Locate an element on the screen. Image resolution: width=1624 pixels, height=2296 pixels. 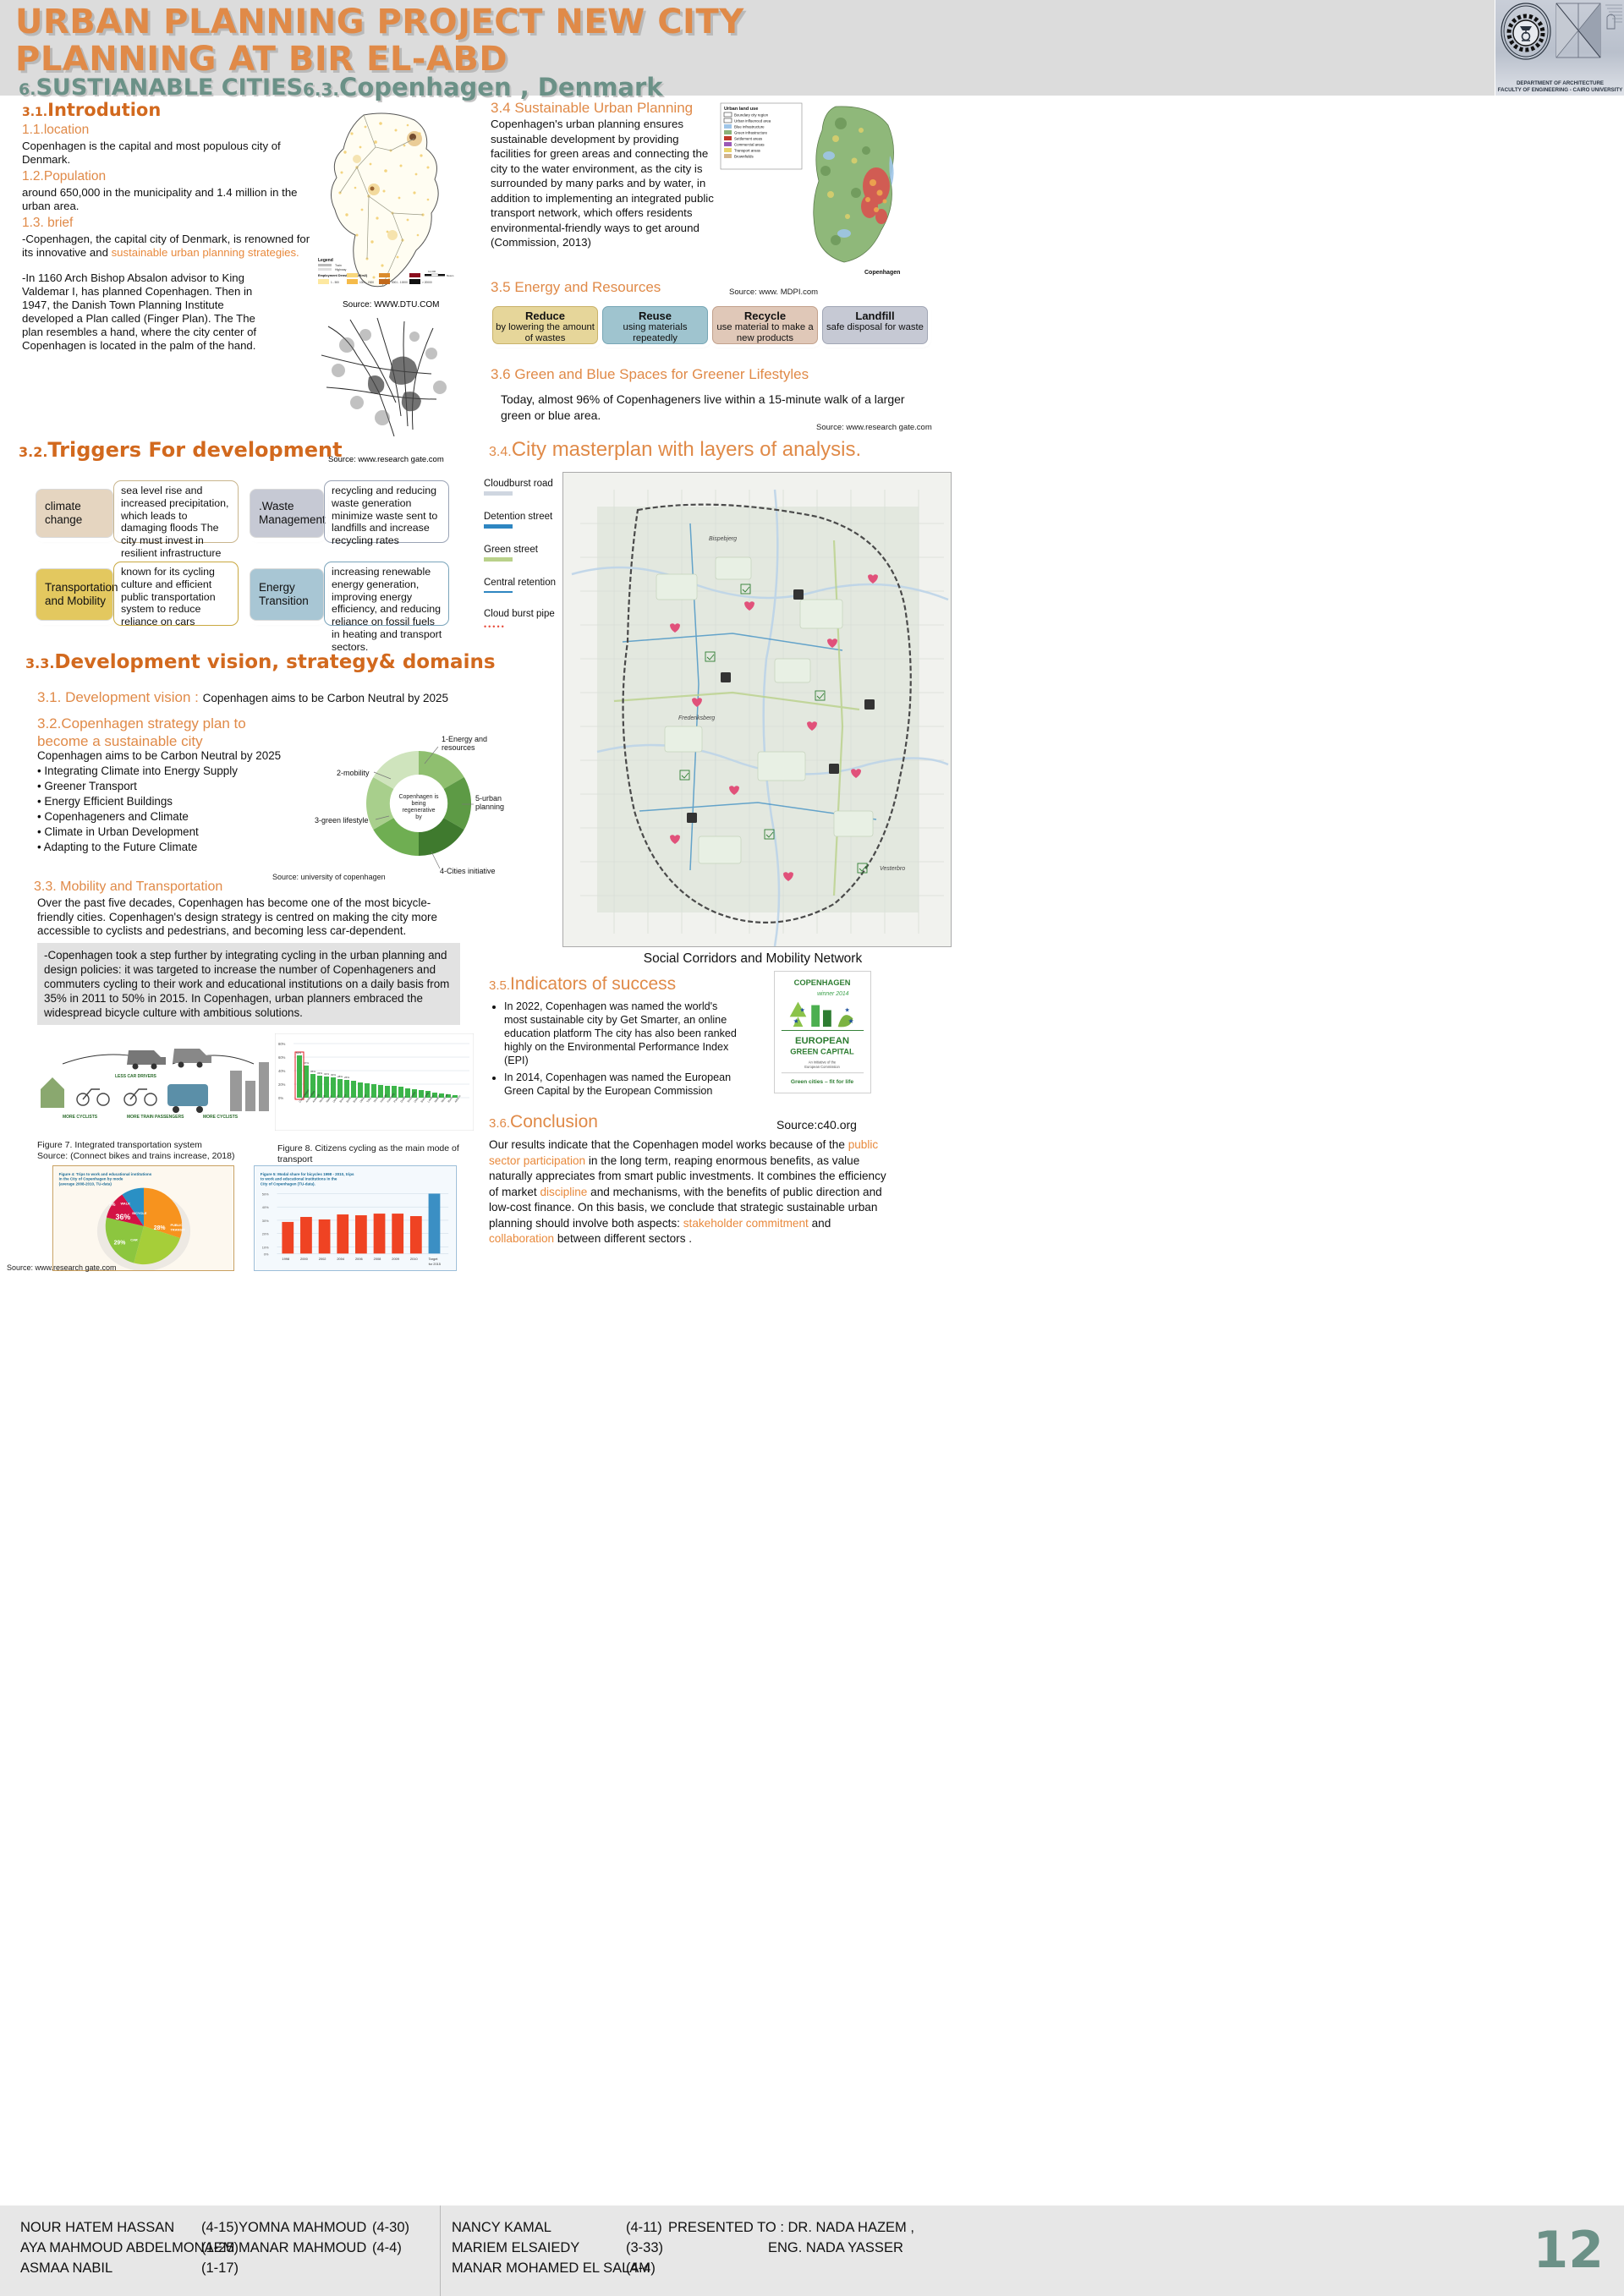
svg-text: 2008 is located at coordinates (378, 1259).